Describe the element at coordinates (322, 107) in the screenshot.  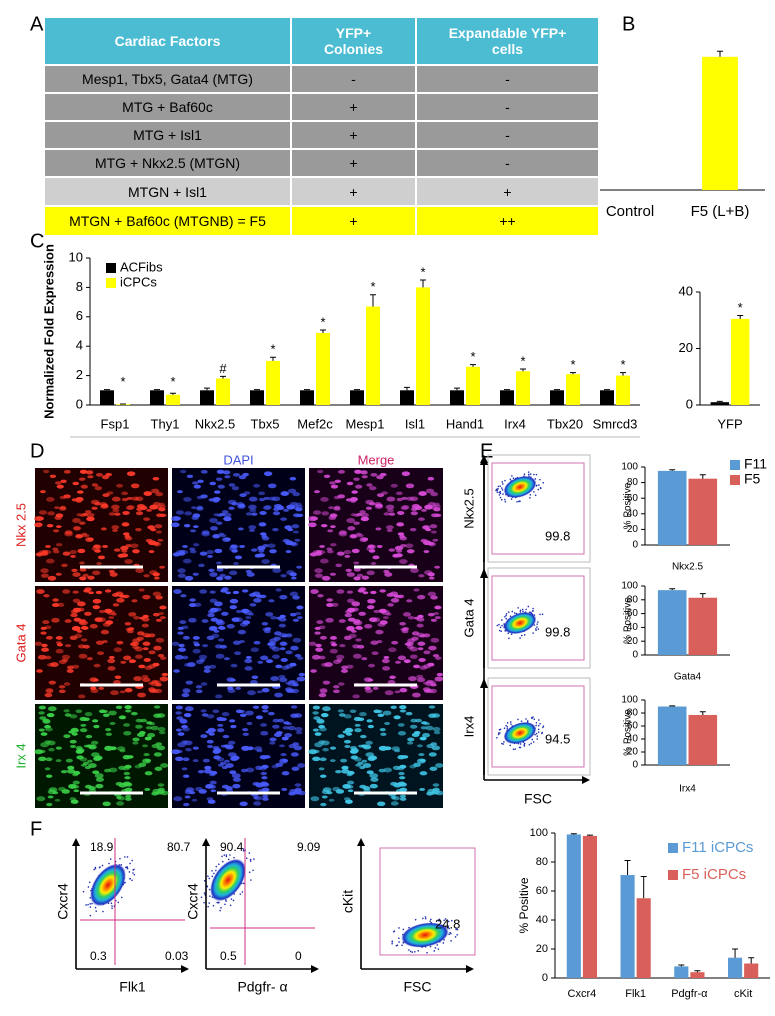
I see `table-row: MTG + Baf60c + -` at that location.